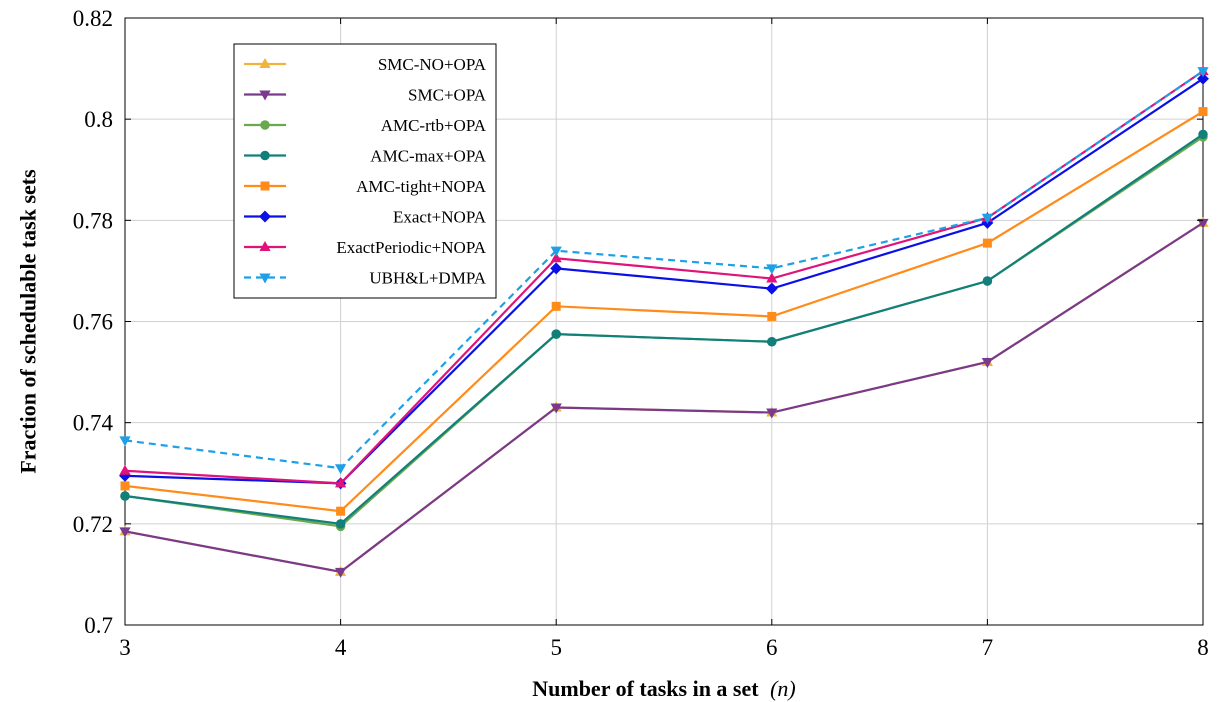 This screenshot has height=702, width=1220. I want to click on x-tick-label: 4, so click(341, 647).